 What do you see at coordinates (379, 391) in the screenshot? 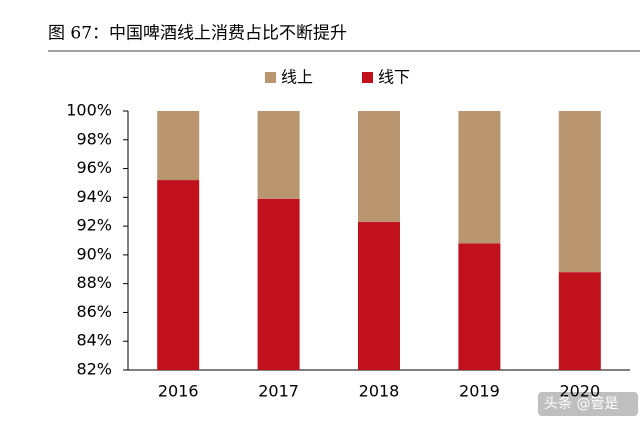
I see `x-tick-label: 2018` at bounding box center [379, 391].